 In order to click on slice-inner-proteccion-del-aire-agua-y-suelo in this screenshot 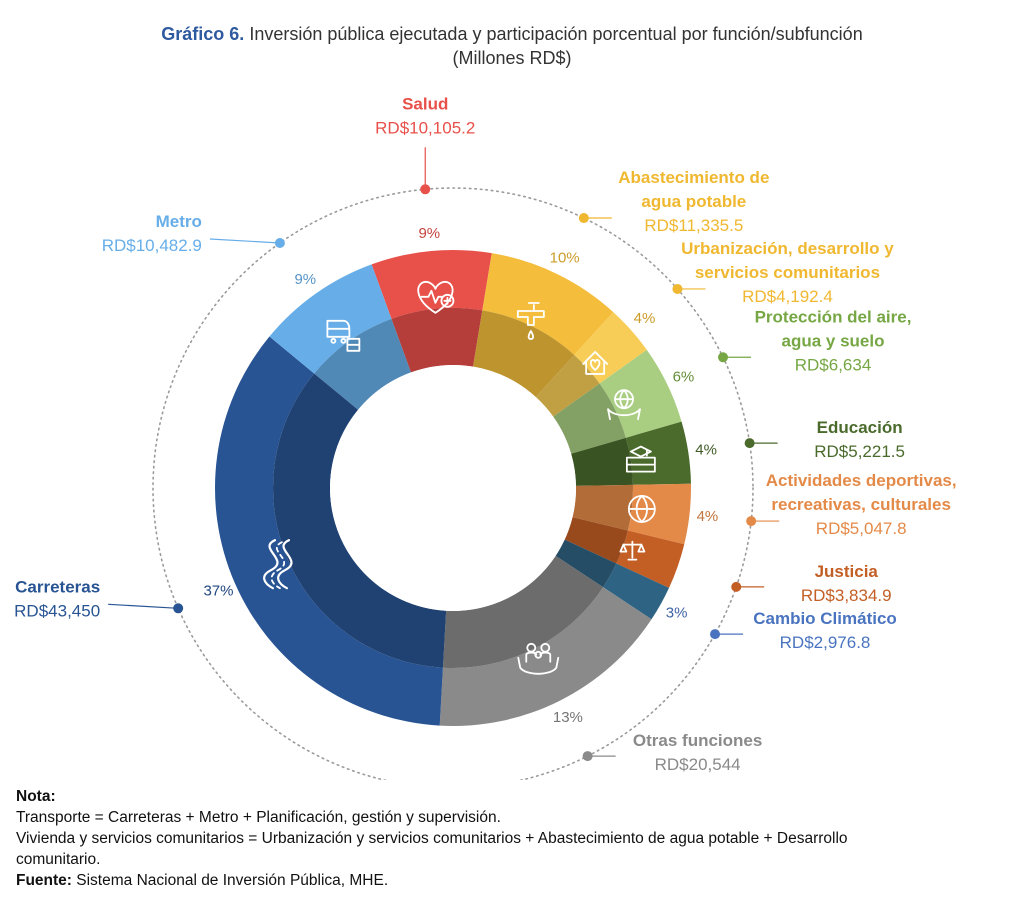, I will do `click(589, 418)`.